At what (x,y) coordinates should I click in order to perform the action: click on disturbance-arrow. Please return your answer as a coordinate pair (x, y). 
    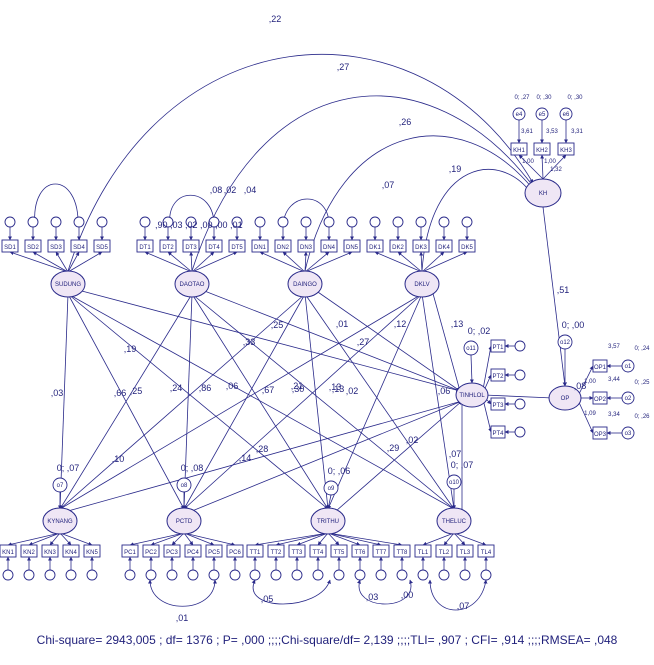
    Looking at the image, I should click on (329, 502).